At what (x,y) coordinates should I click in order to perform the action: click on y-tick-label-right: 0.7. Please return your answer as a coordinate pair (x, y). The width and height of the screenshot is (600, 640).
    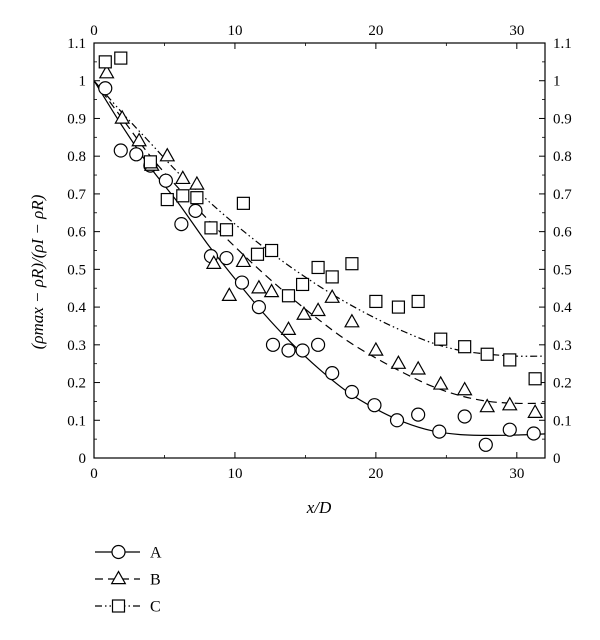
    Looking at the image, I should click on (562, 195).